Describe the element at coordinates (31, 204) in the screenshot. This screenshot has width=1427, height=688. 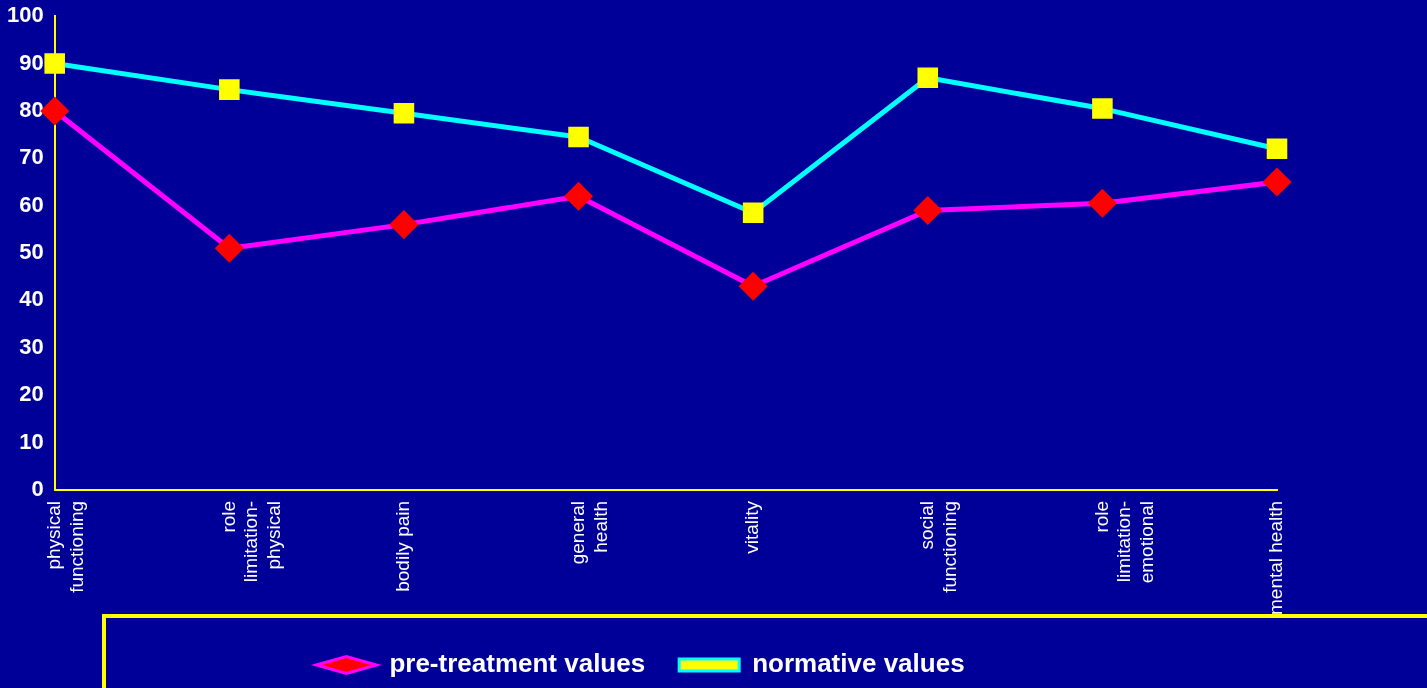
I see `y-tick-label: 60` at that location.